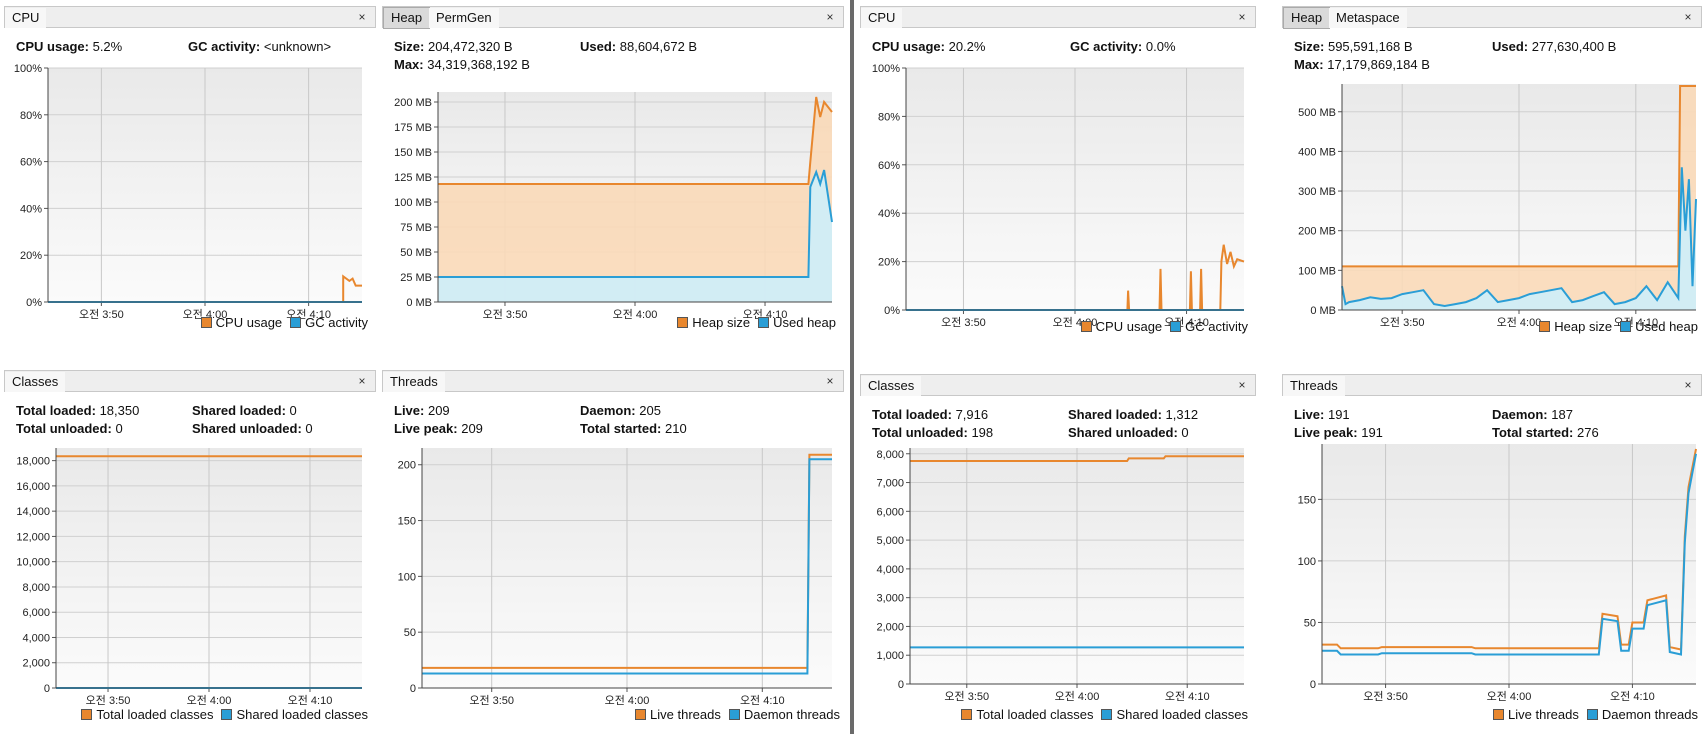 This screenshot has height=734, width=1706. Describe the element at coordinates (1317, 271) in the screenshot. I see `y-tick-label: 100 MB` at that location.